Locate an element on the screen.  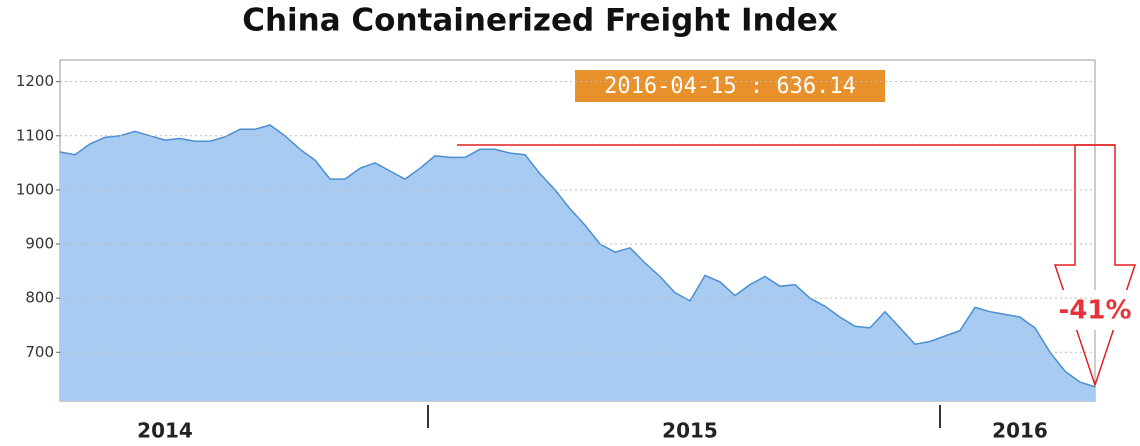
chart-title: China Containerized Freight Index is located at coordinates (540, 21).